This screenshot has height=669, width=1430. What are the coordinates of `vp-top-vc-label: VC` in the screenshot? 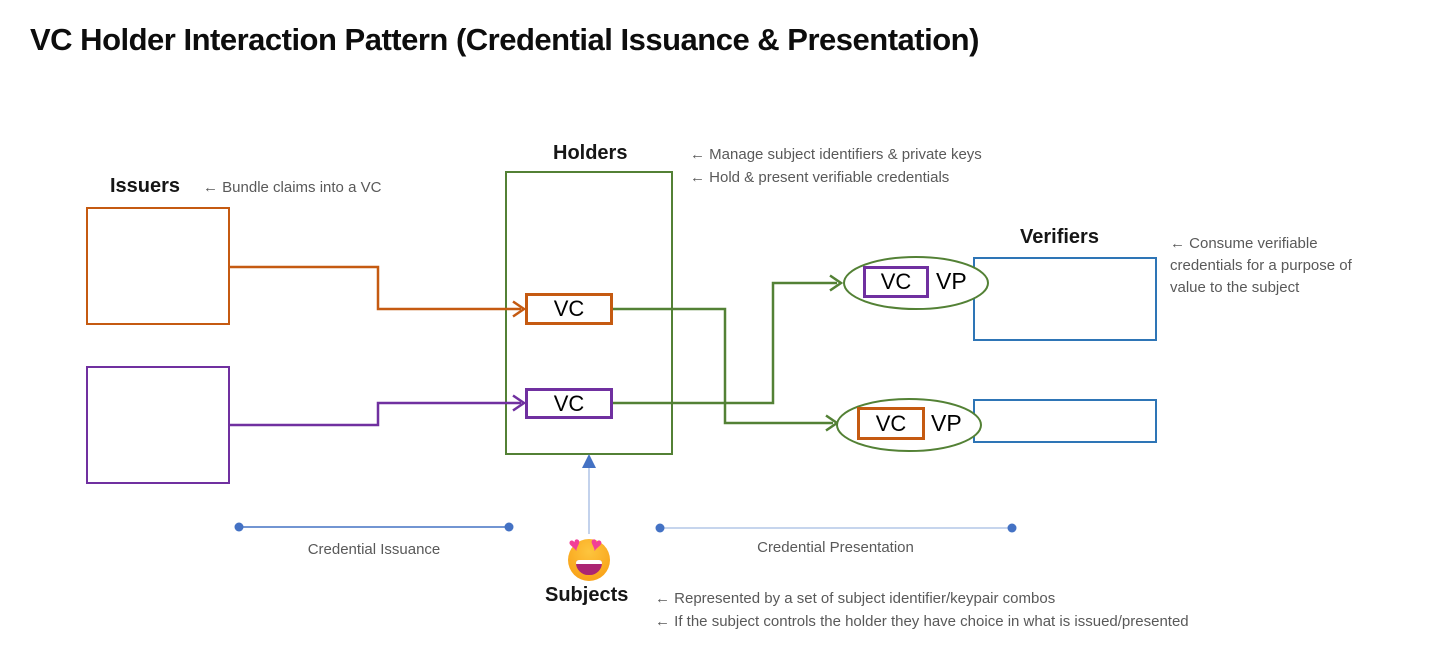 It's located at (896, 281).